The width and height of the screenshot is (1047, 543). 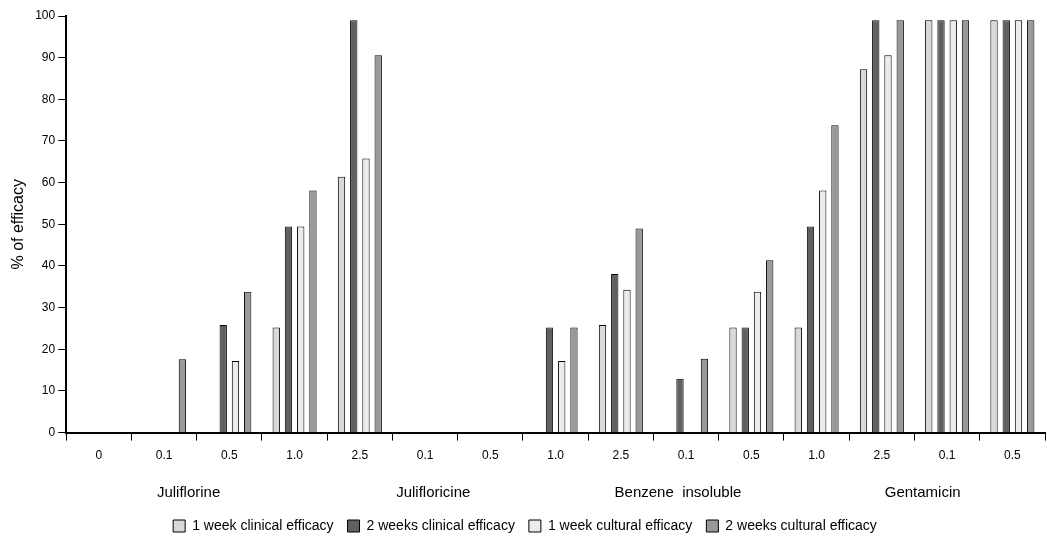 What do you see at coordinates (263, 524) in the screenshot?
I see `legend-label: 1 week clinical efficacy` at bounding box center [263, 524].